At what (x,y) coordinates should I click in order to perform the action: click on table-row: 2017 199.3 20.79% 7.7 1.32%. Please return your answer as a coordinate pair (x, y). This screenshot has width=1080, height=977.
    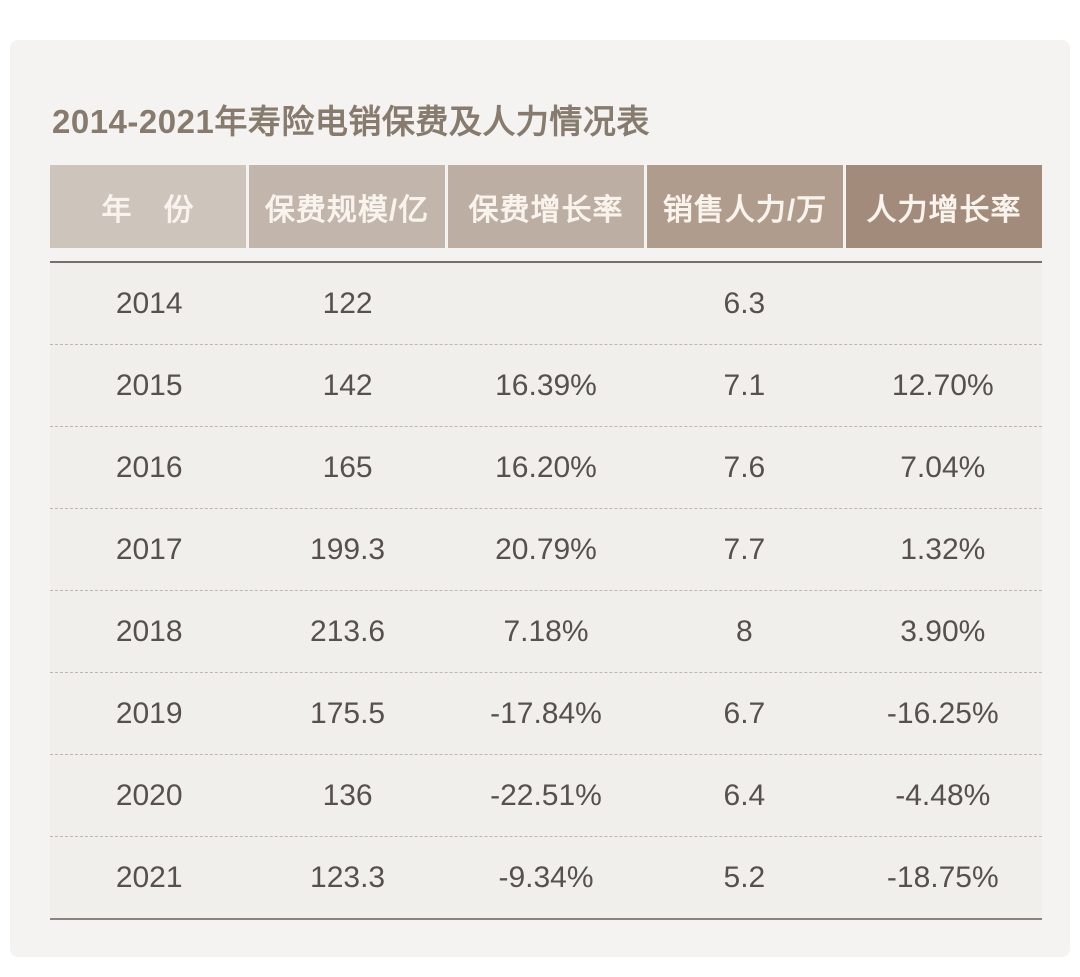
    Looking at the image, I should click on (546, 549).